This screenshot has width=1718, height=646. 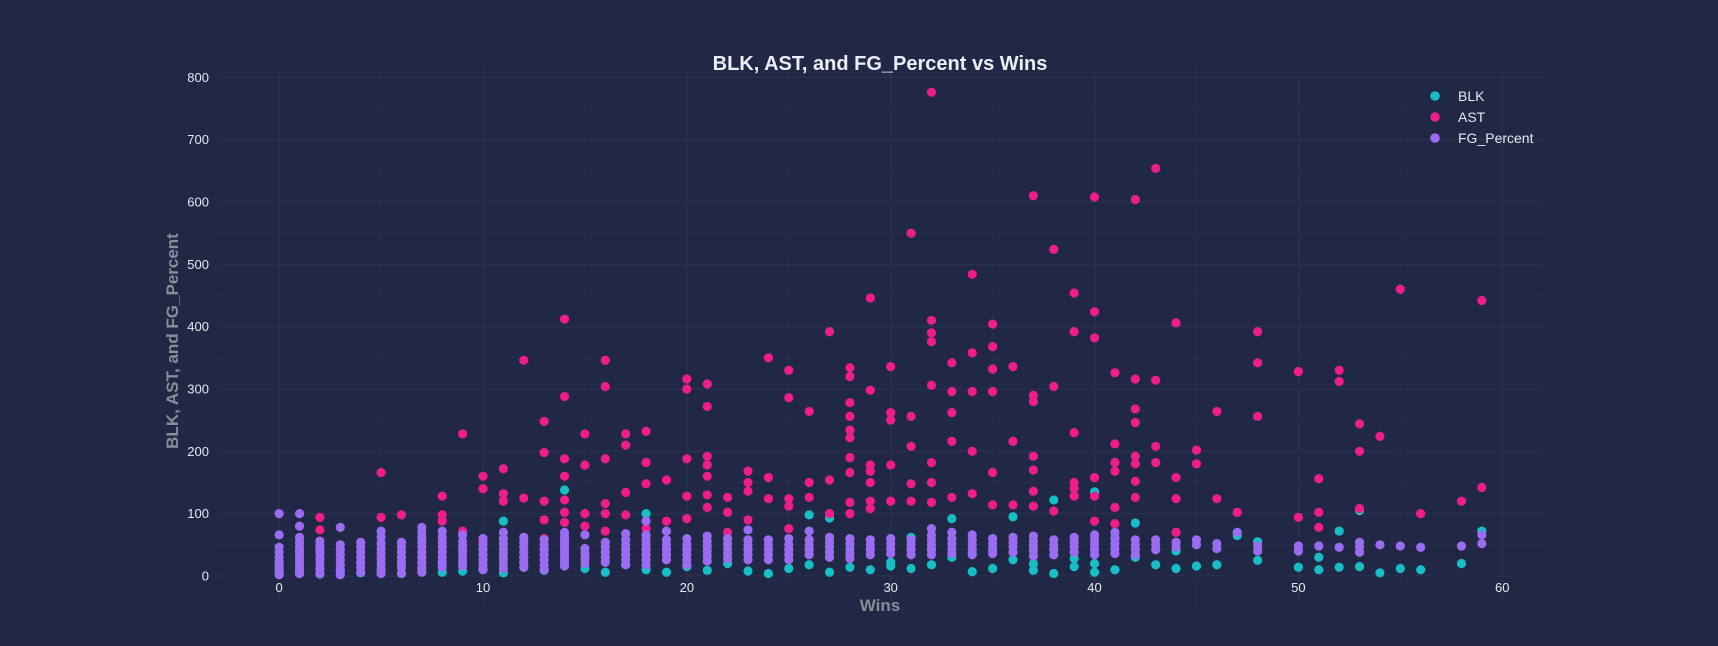 I want to click on x-tick-label: 30, so click(x=890, y=587).